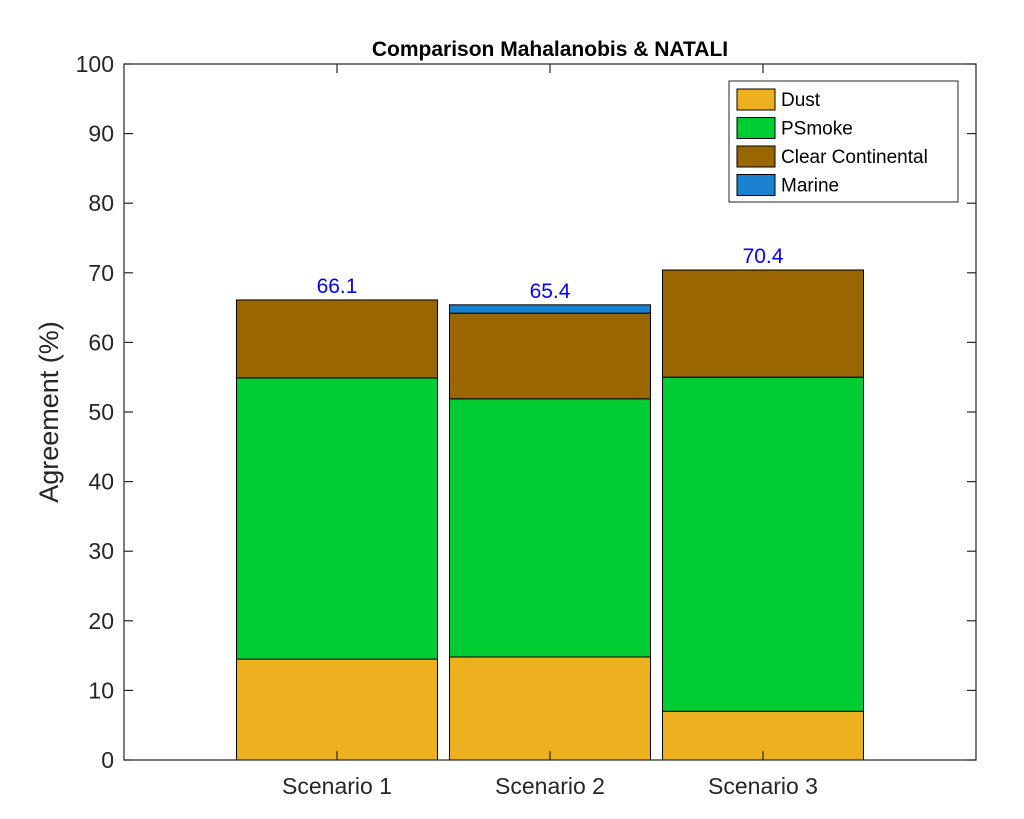 The height and width of the screenshot is (819, 1024). Describe the element at coordinates (763, 786) in the screenshot. I see `x-tick-label-3: Scenario 3` at that location.